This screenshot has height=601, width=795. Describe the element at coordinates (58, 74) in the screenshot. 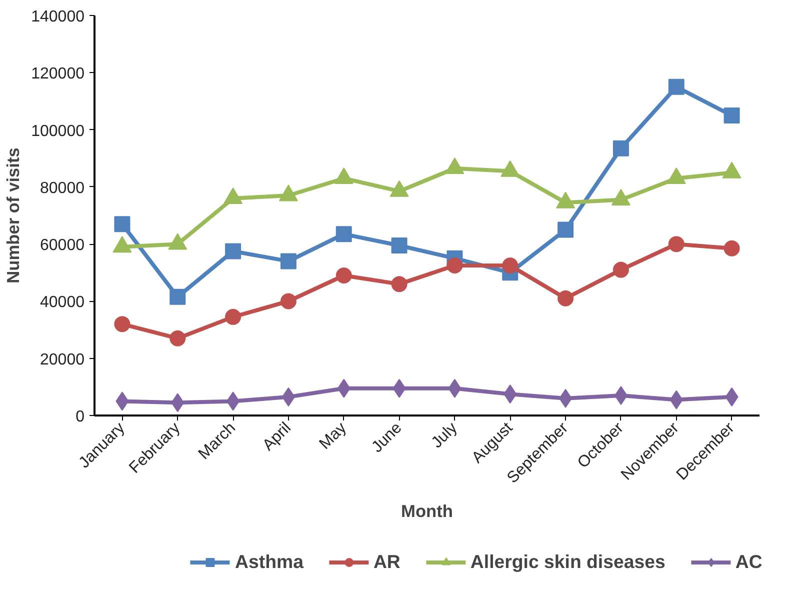

I see `y-tick-label: 120000` at that location.